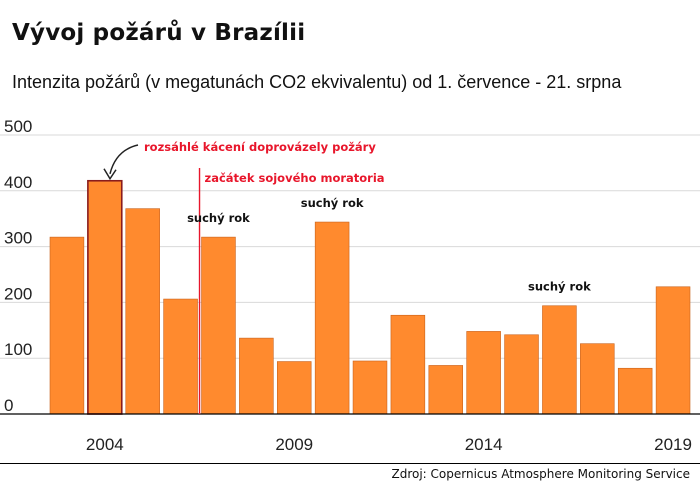  Describe the element at coordinates (260, 147) in the screenshot. I see `annotation-deforestation: rozsáhlé kácení doprovázely požáry` at that location.